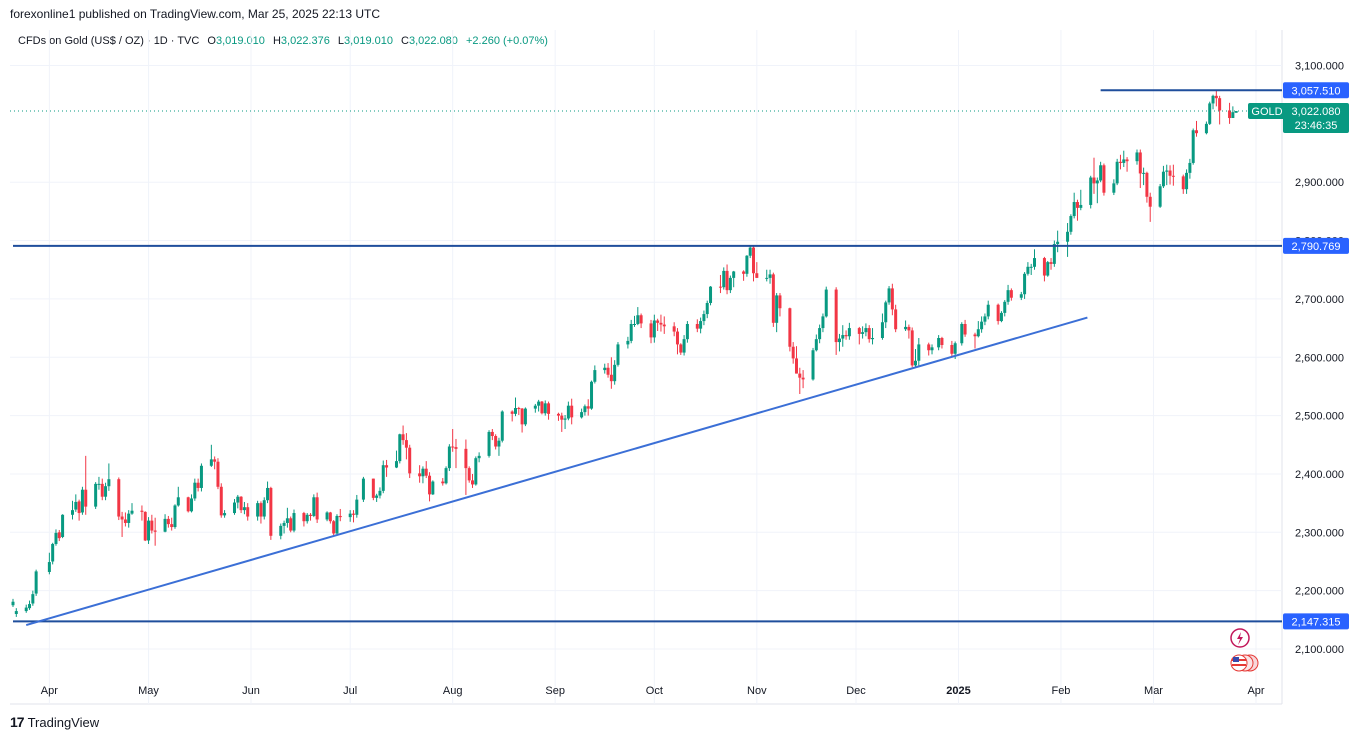  What do you see at coordinates (453, 691) in the screenshot?
I see `x-tick-label: Aug` at bounding box center [453, 691].